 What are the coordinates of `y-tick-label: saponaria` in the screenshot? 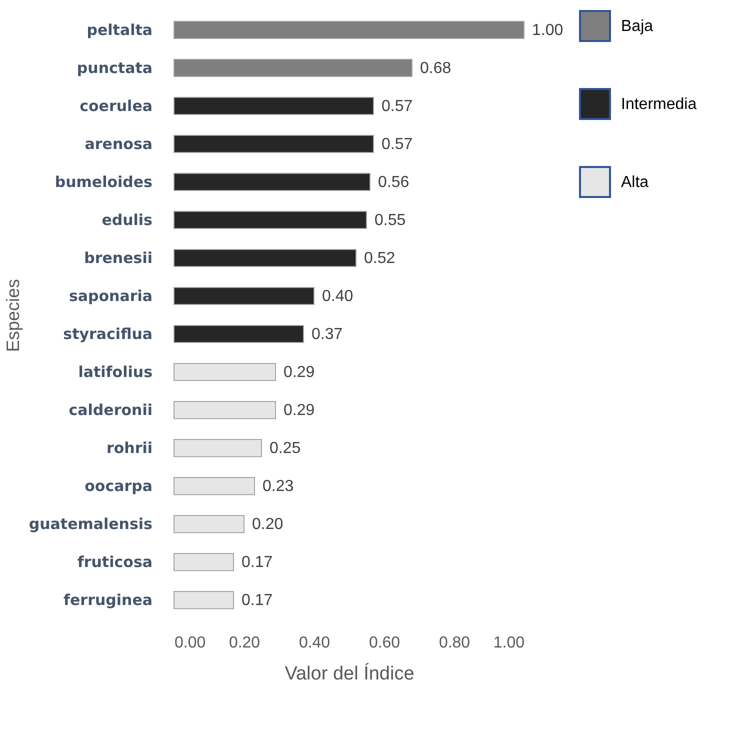 It's located at (110, 295).